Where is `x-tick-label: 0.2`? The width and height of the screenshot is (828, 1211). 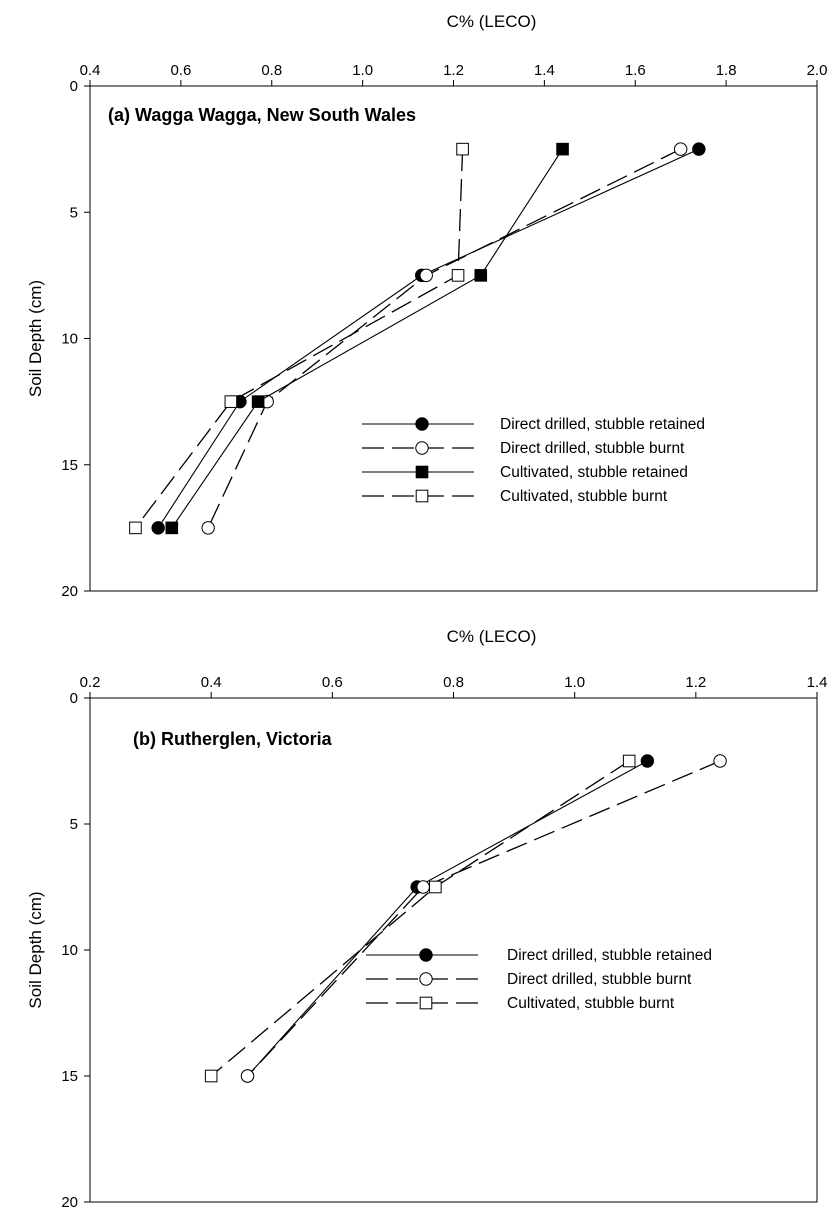
x-tick-label: 0.2 is located at coordinates (90, 682).